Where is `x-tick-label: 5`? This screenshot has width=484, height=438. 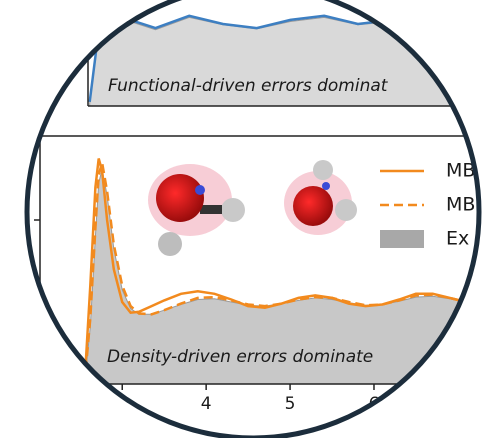 x-tick-label: 5 is located at coordinates (290, 404).